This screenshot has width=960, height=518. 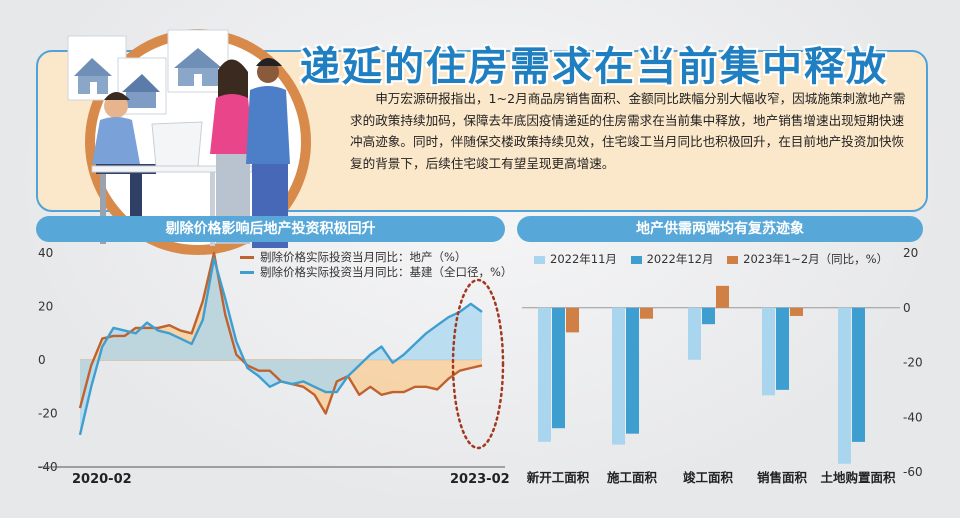 I want to click on left-y-tick-label: 20, so click(x=45, y=307).